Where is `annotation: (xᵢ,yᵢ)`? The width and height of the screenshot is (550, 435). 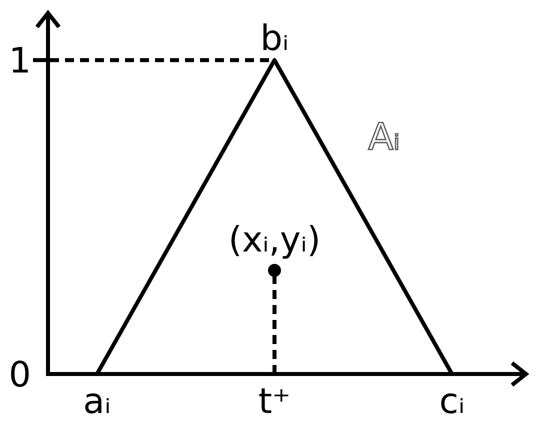
annotation: (xᵢ,yᵢ) is located at coordinates (274, 240).